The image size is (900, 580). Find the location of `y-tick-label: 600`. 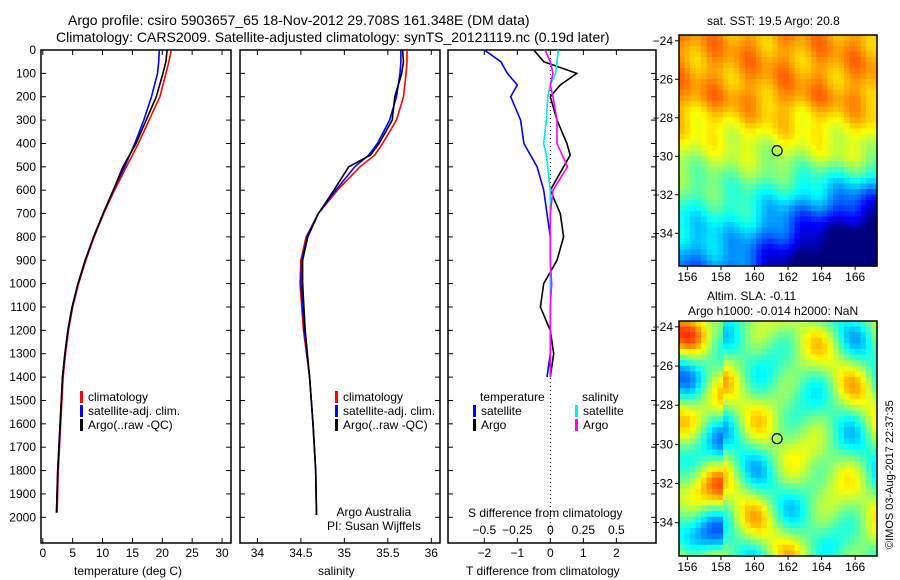

y-tick-label: 600 is located at coordinates (26, 190).